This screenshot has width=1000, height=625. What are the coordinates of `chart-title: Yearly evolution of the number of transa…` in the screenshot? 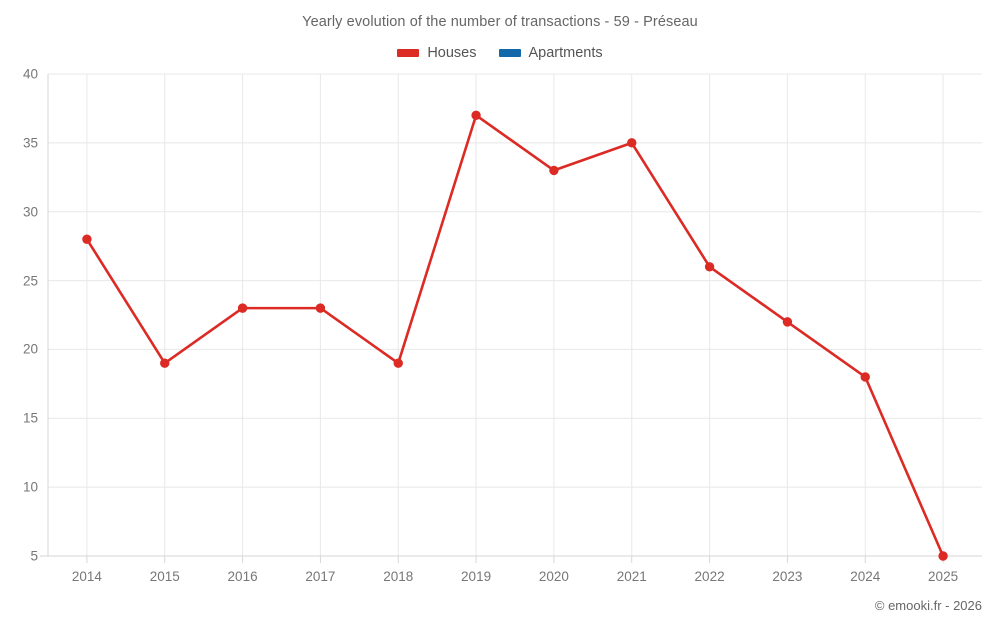 It's located at (500, 22).